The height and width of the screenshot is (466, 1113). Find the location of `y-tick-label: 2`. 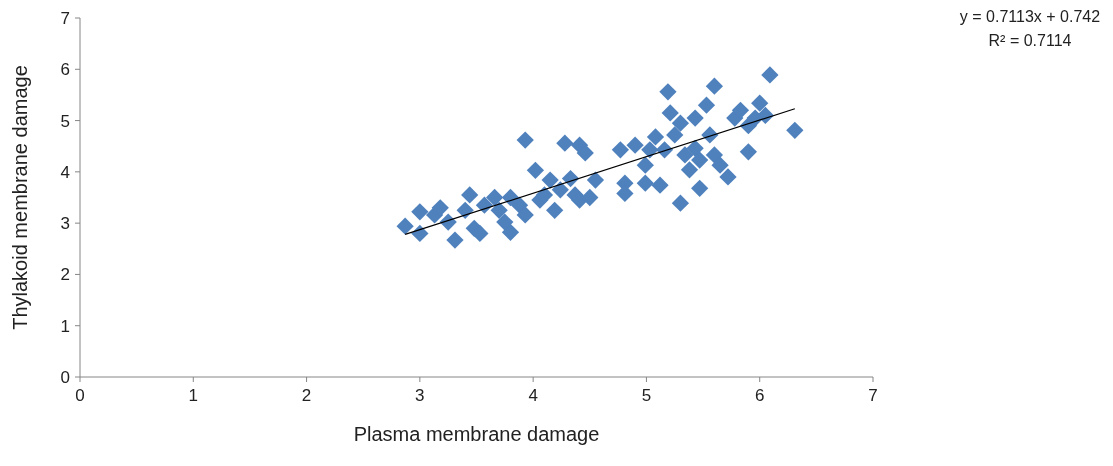

y-tick-label: 2 is located at coordinates (65, 275).